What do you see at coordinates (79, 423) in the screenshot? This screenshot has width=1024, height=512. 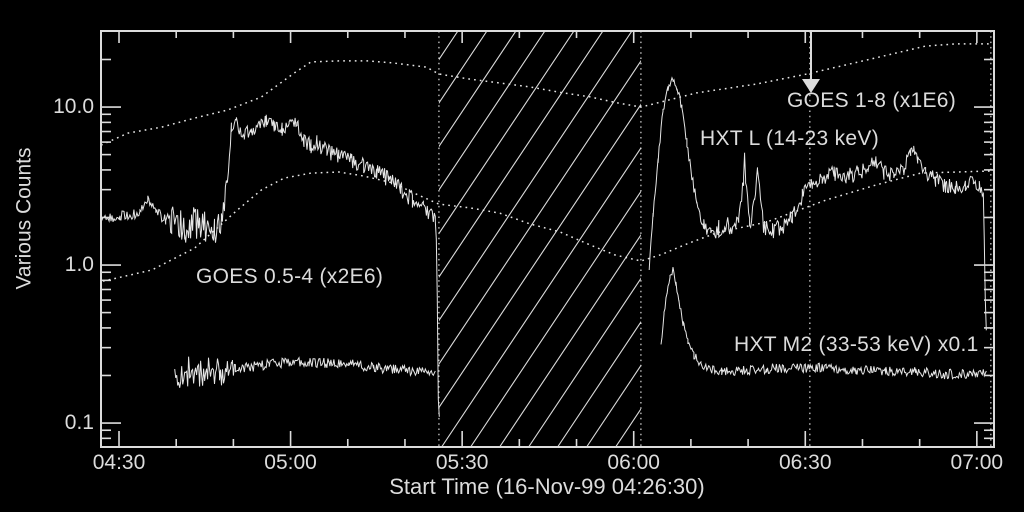 I see `y-tick-label-0p1: 0.1` at bounding box center [79, 423].